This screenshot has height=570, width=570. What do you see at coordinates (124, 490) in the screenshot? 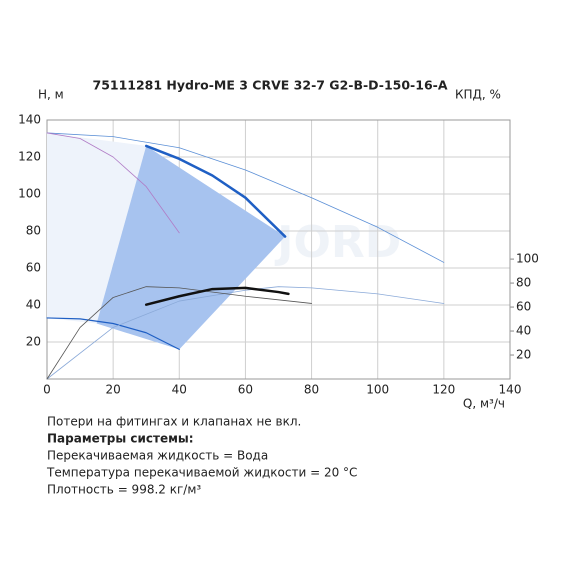
I see `note: Плотность = 998.2 кг/м³` at bounding box center [124, 490].